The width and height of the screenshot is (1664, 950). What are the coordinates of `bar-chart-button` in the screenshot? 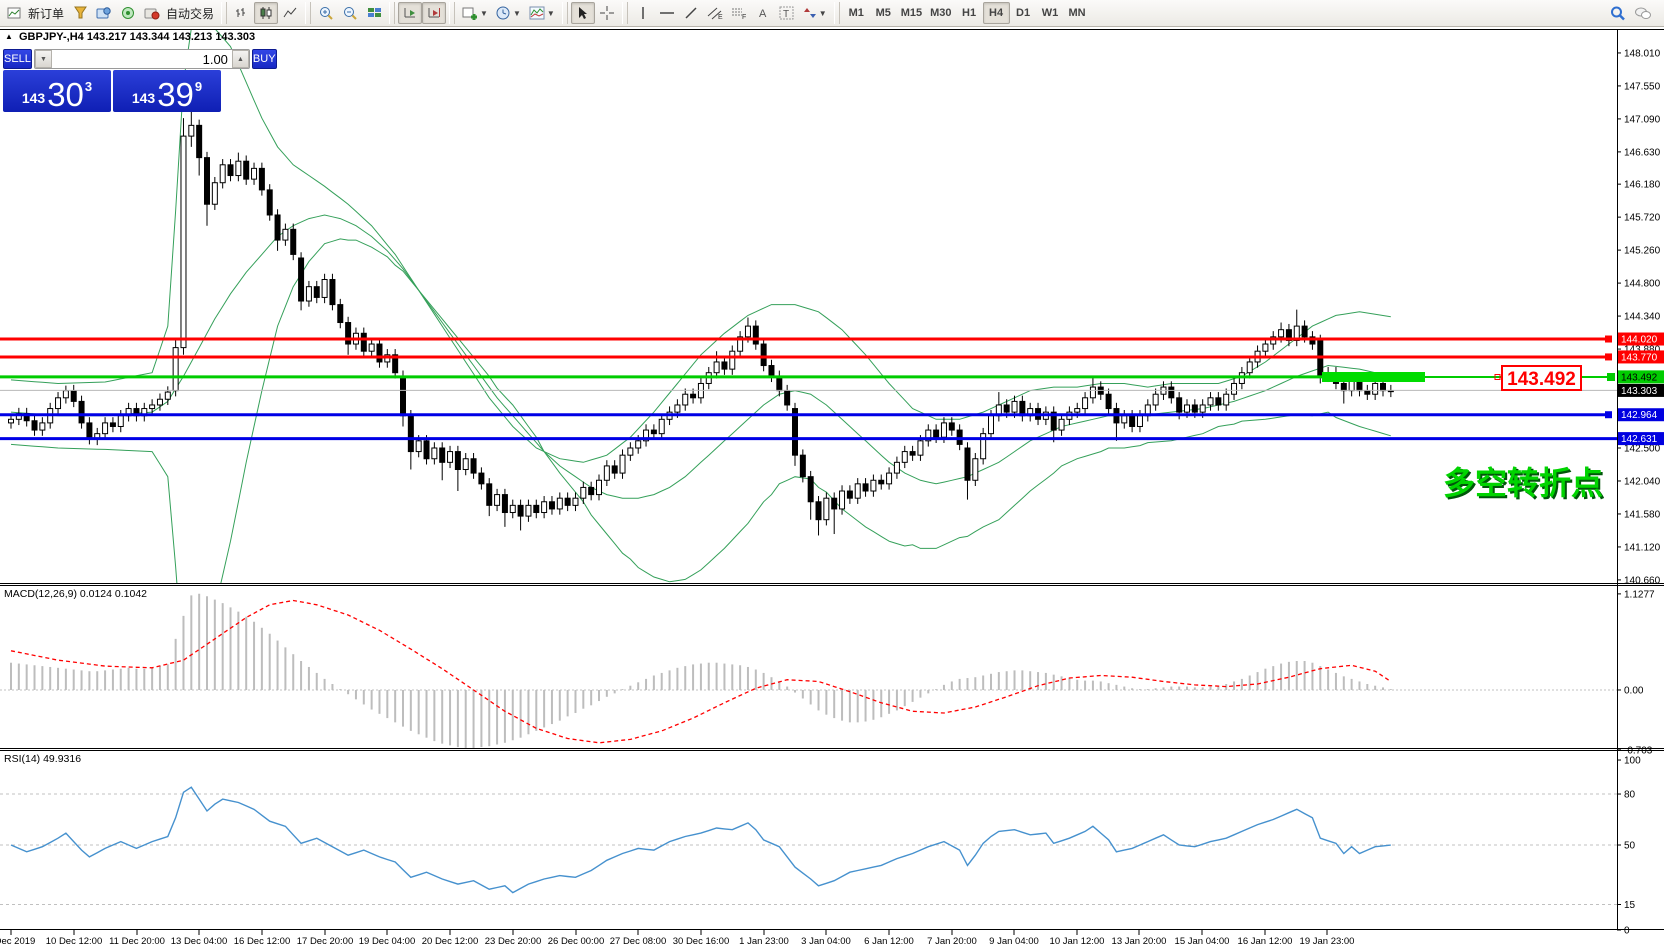 It's located at (242, 13).